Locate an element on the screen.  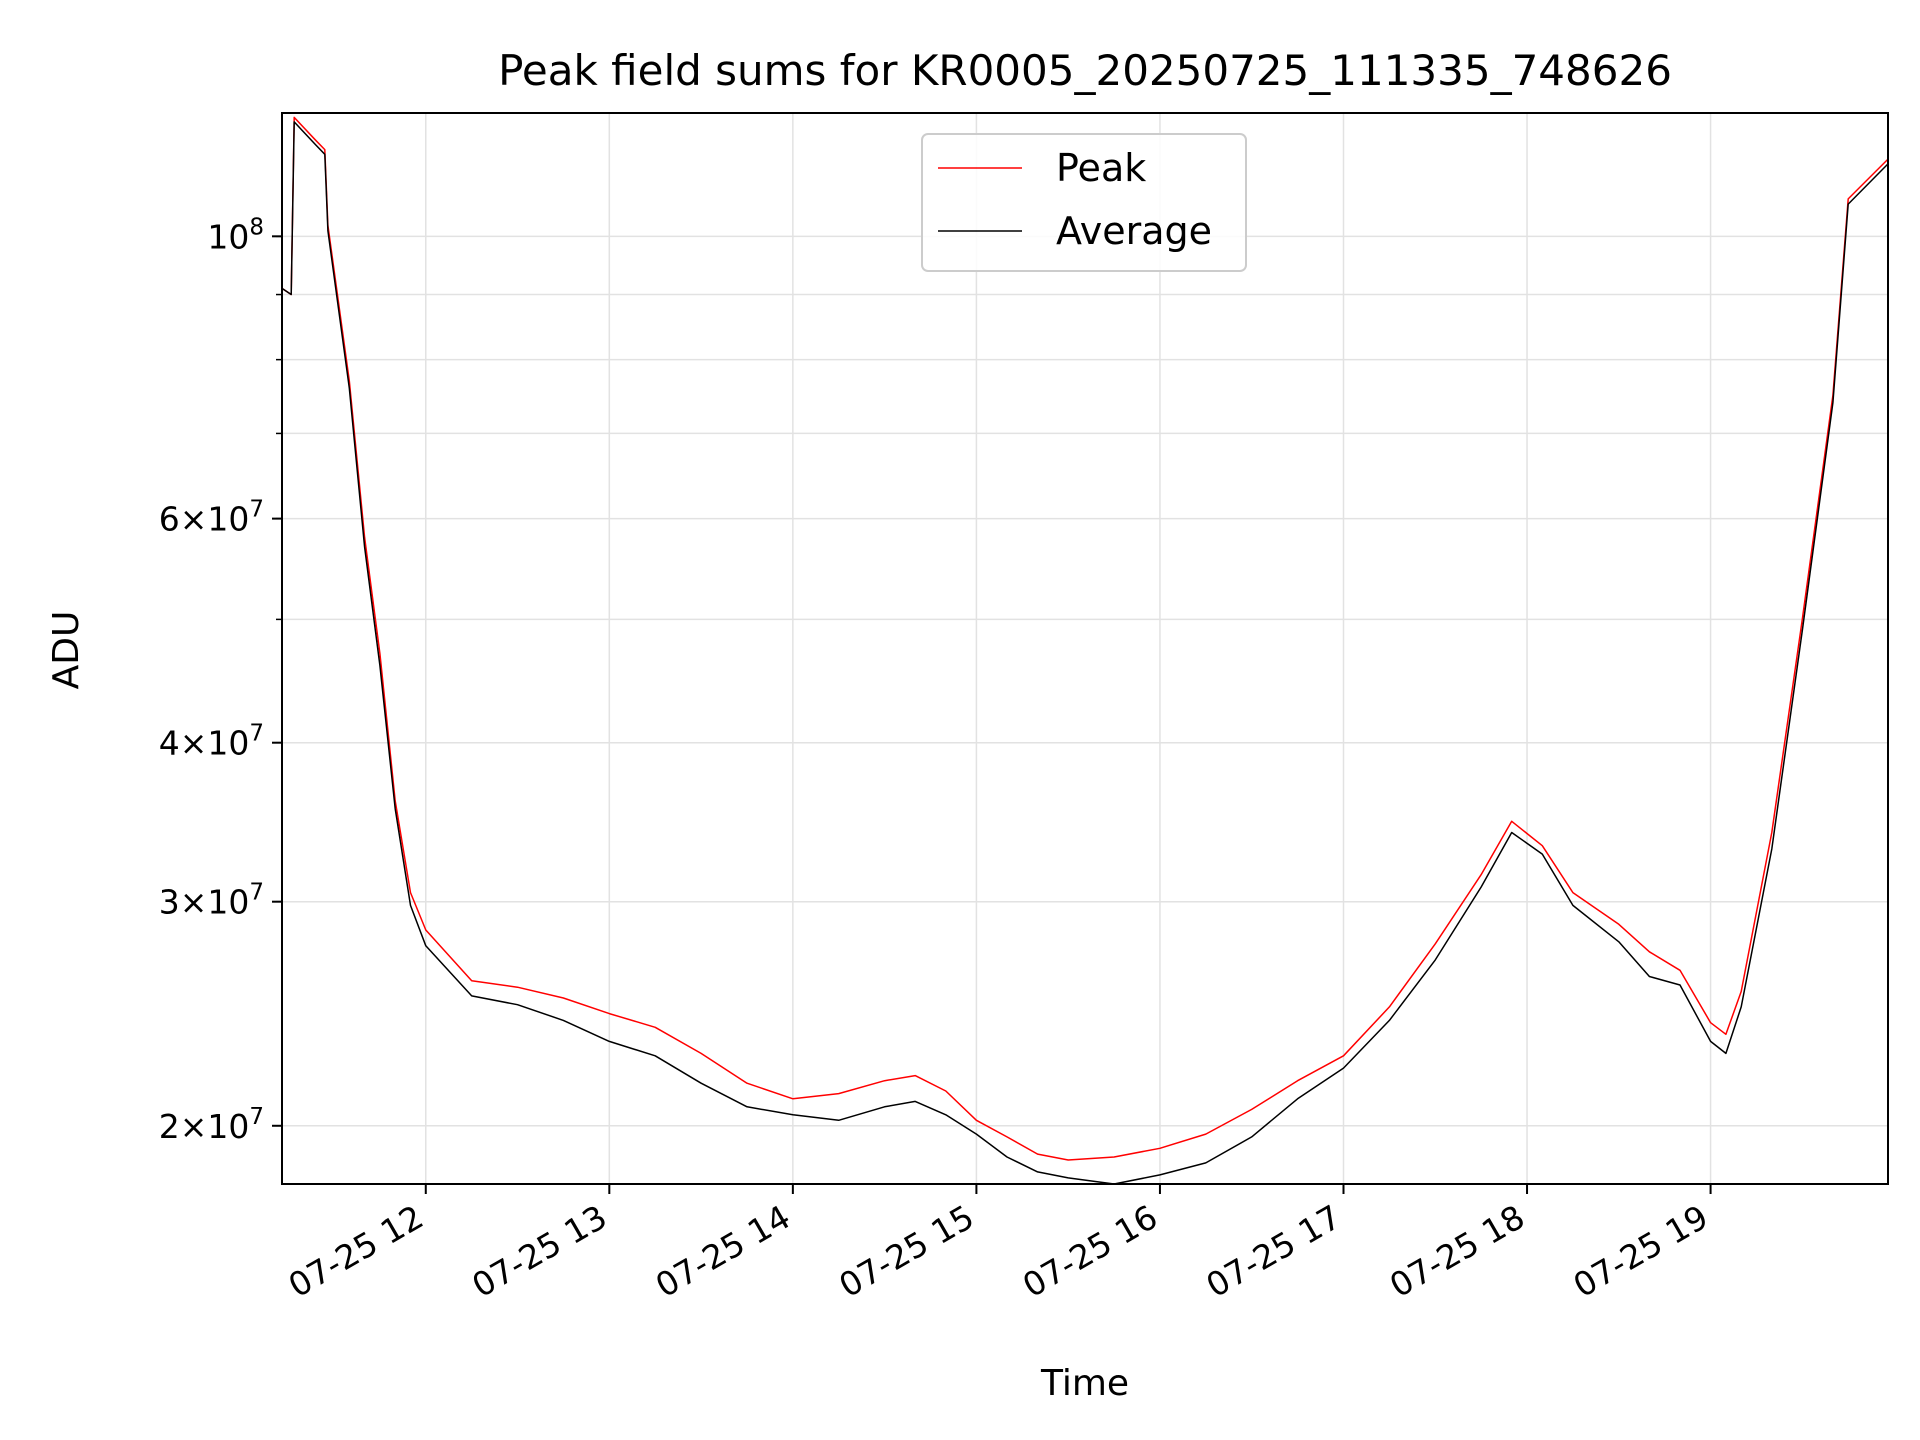
y-tick-label: 3×107 is located at coordinates (211, 901).